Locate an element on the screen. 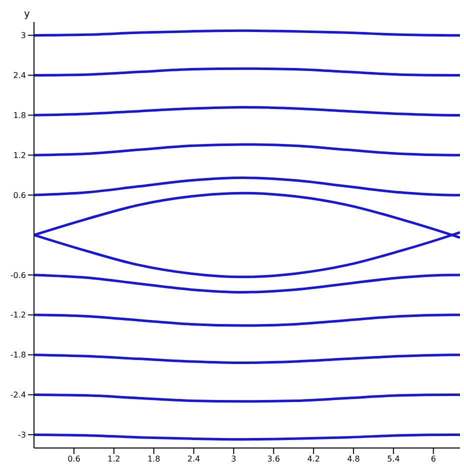 The width and height of the screenshot is (464, 466). y-tick-label: -2.4 is located at coordinates (18, 395).